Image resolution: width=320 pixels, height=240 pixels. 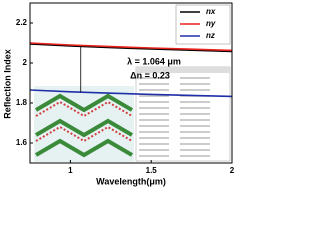 I want to click on x-tick-label: 1, so click(x=70, y=170).